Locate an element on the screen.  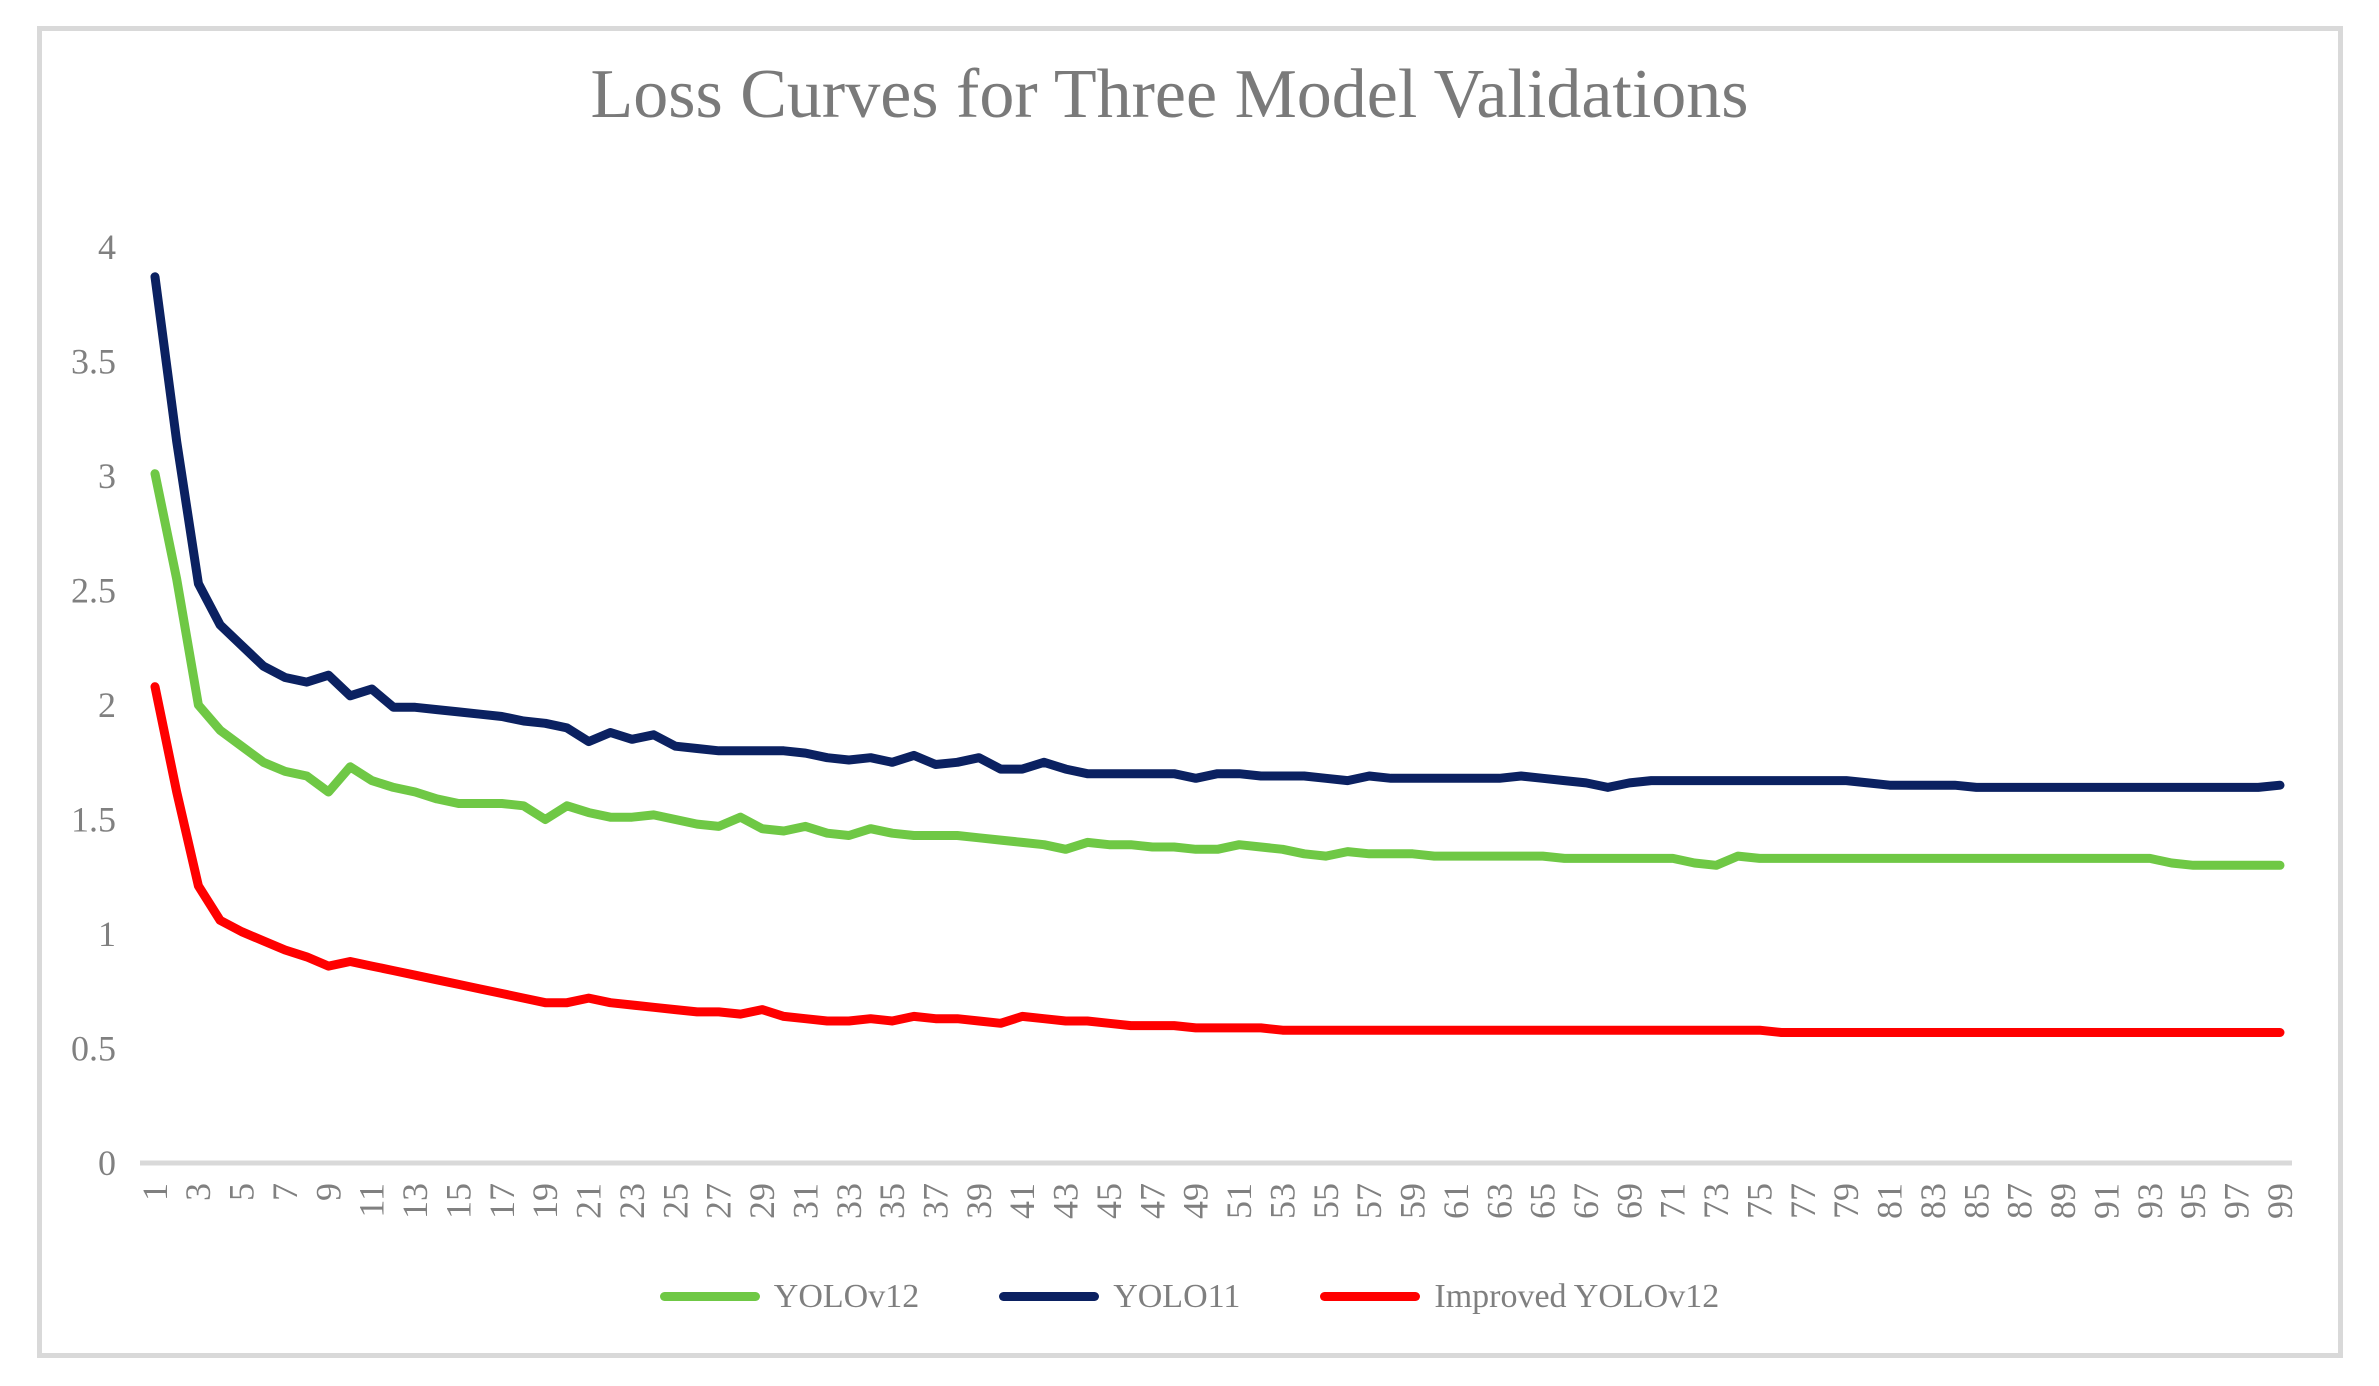
x-tick-label: 5 is located at coordinates (242, 1192).